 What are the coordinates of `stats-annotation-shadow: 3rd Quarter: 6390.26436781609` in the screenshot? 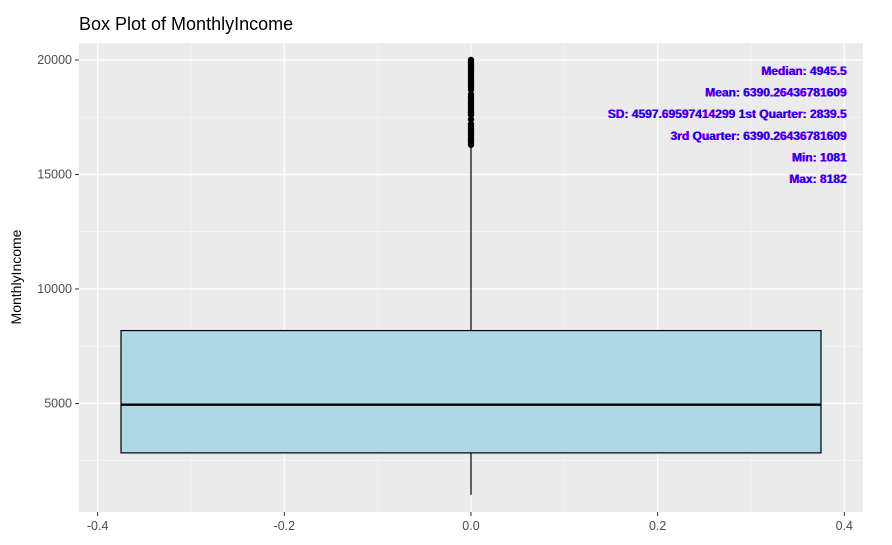 It's located at (758, 136).